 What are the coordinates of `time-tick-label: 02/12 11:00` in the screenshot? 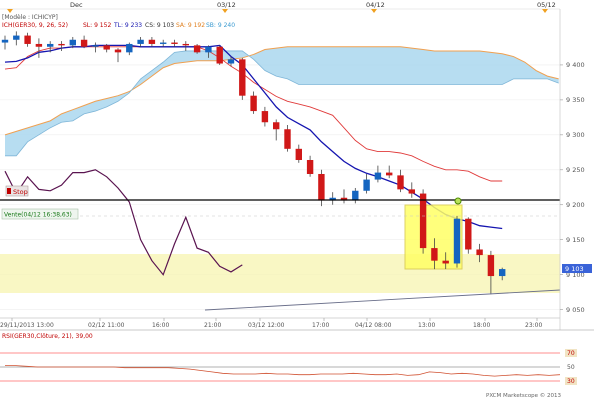 It's located at (106, 325).